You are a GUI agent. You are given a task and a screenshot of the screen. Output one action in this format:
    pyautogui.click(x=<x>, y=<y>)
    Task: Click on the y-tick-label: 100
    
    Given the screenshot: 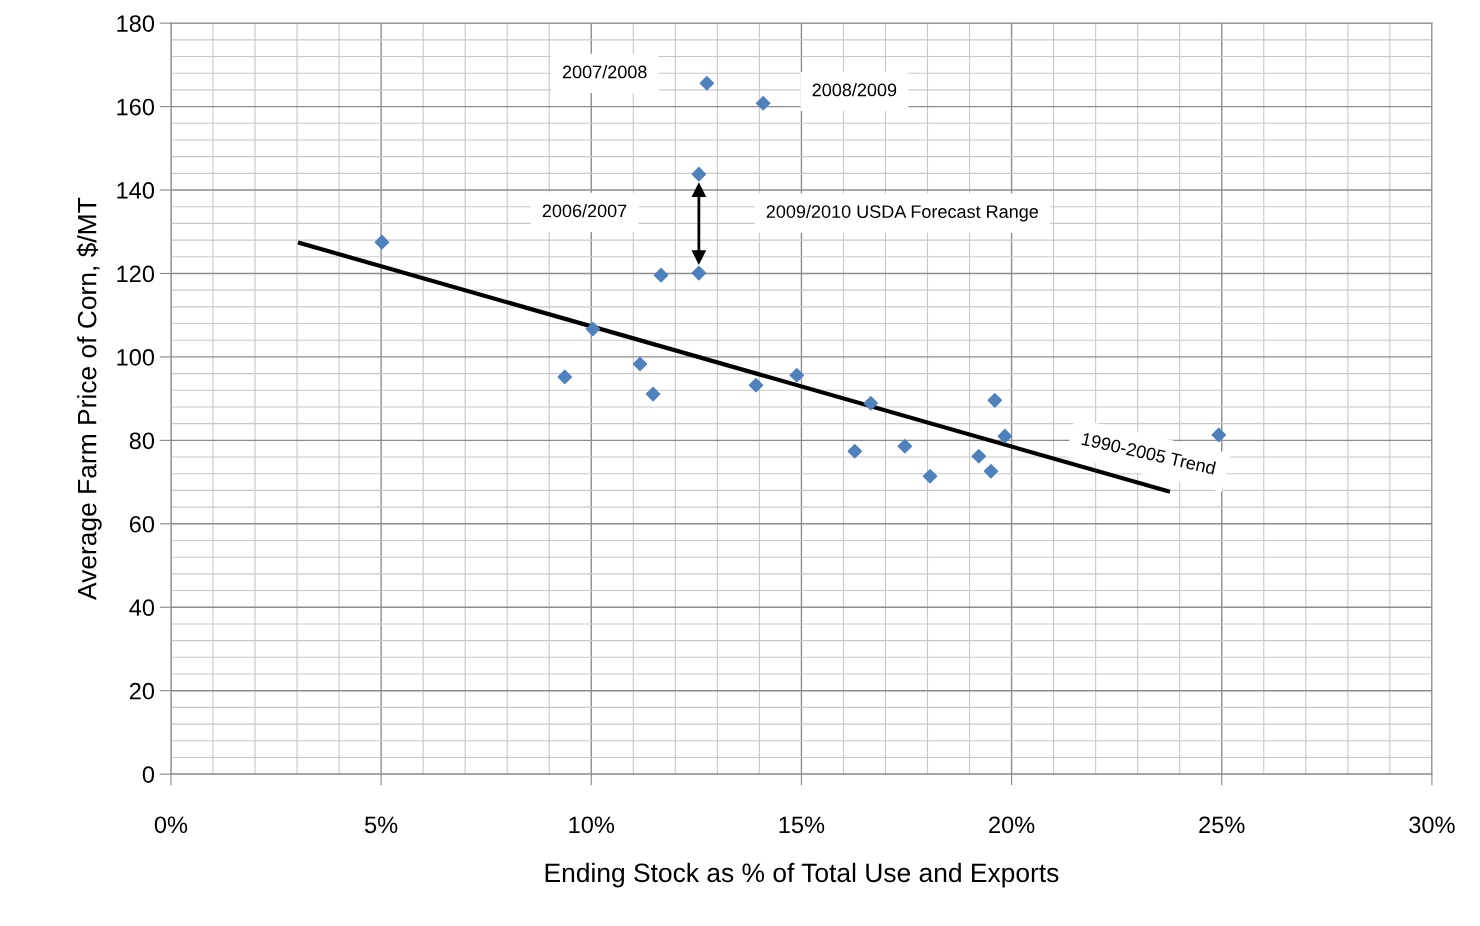 What is the action you would take?
    pyautogui.click(x=136, y=357)
    